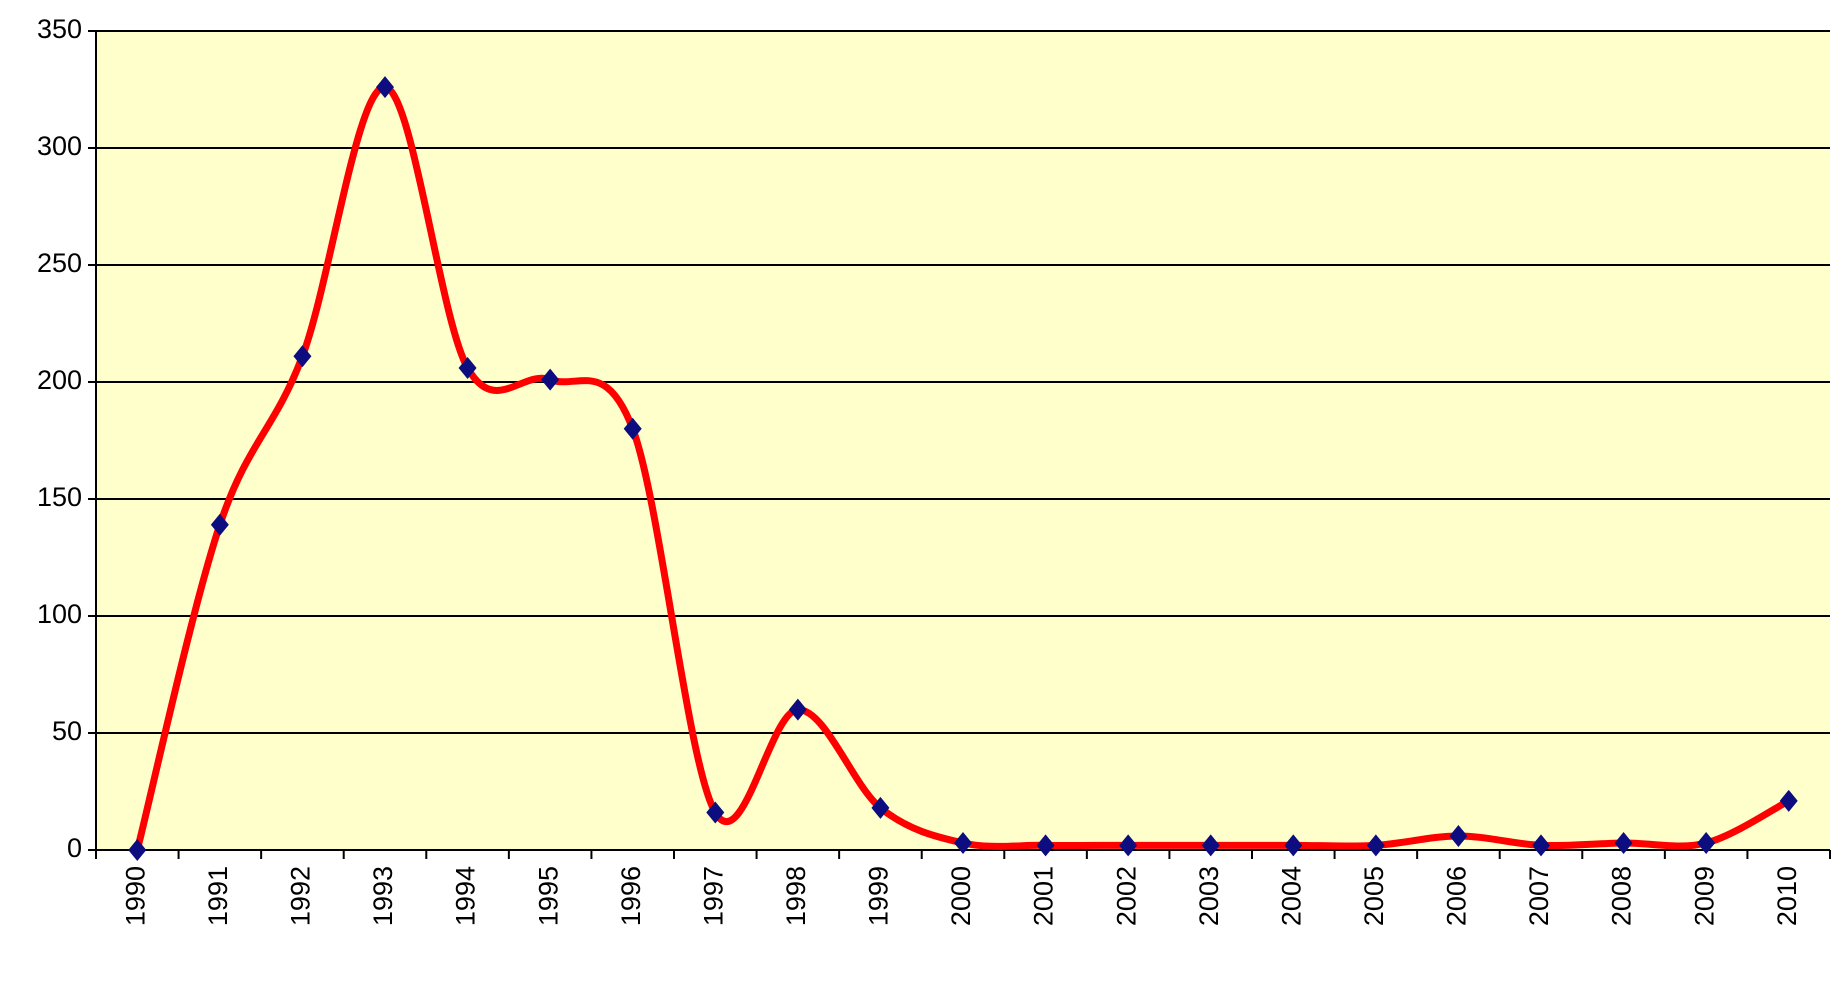 This screenshot has height=986, width=1831. I want to click on y-tick-label: 250, so click(59, 263).